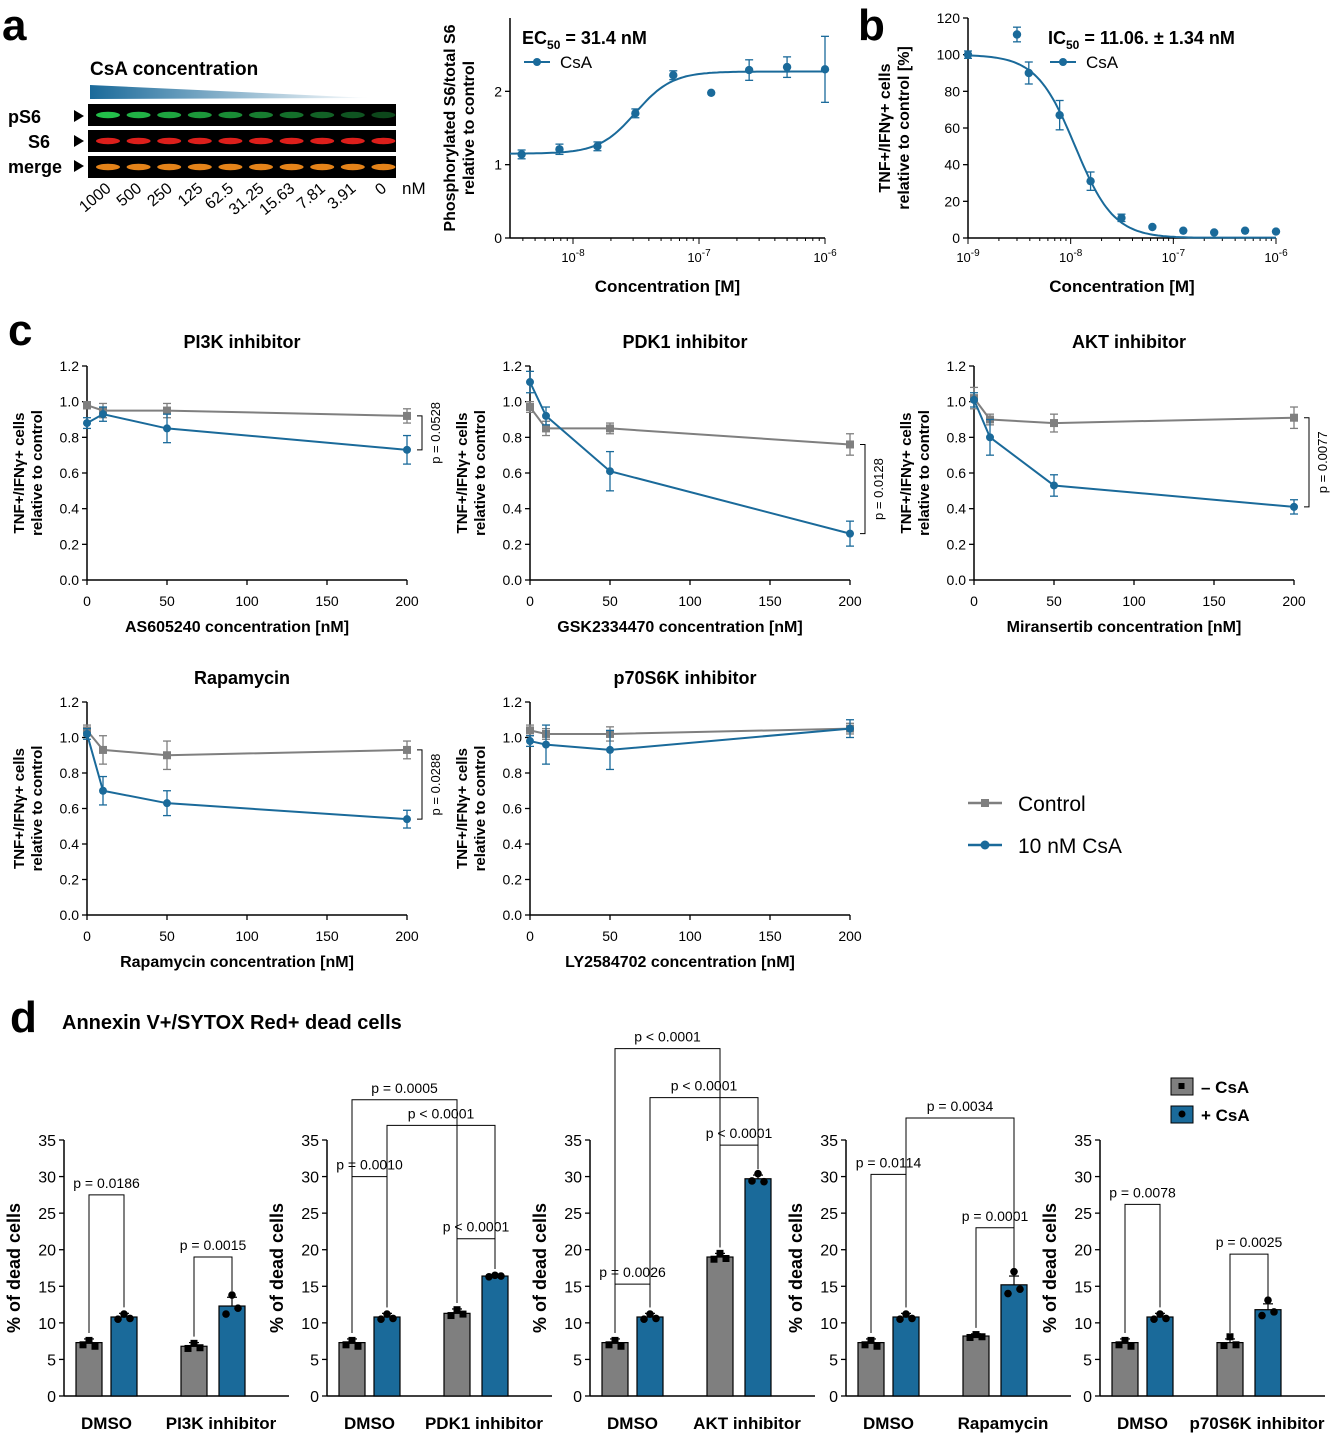  I want to click on chart-title: PDK1 inhibitor, so click(685, 342).